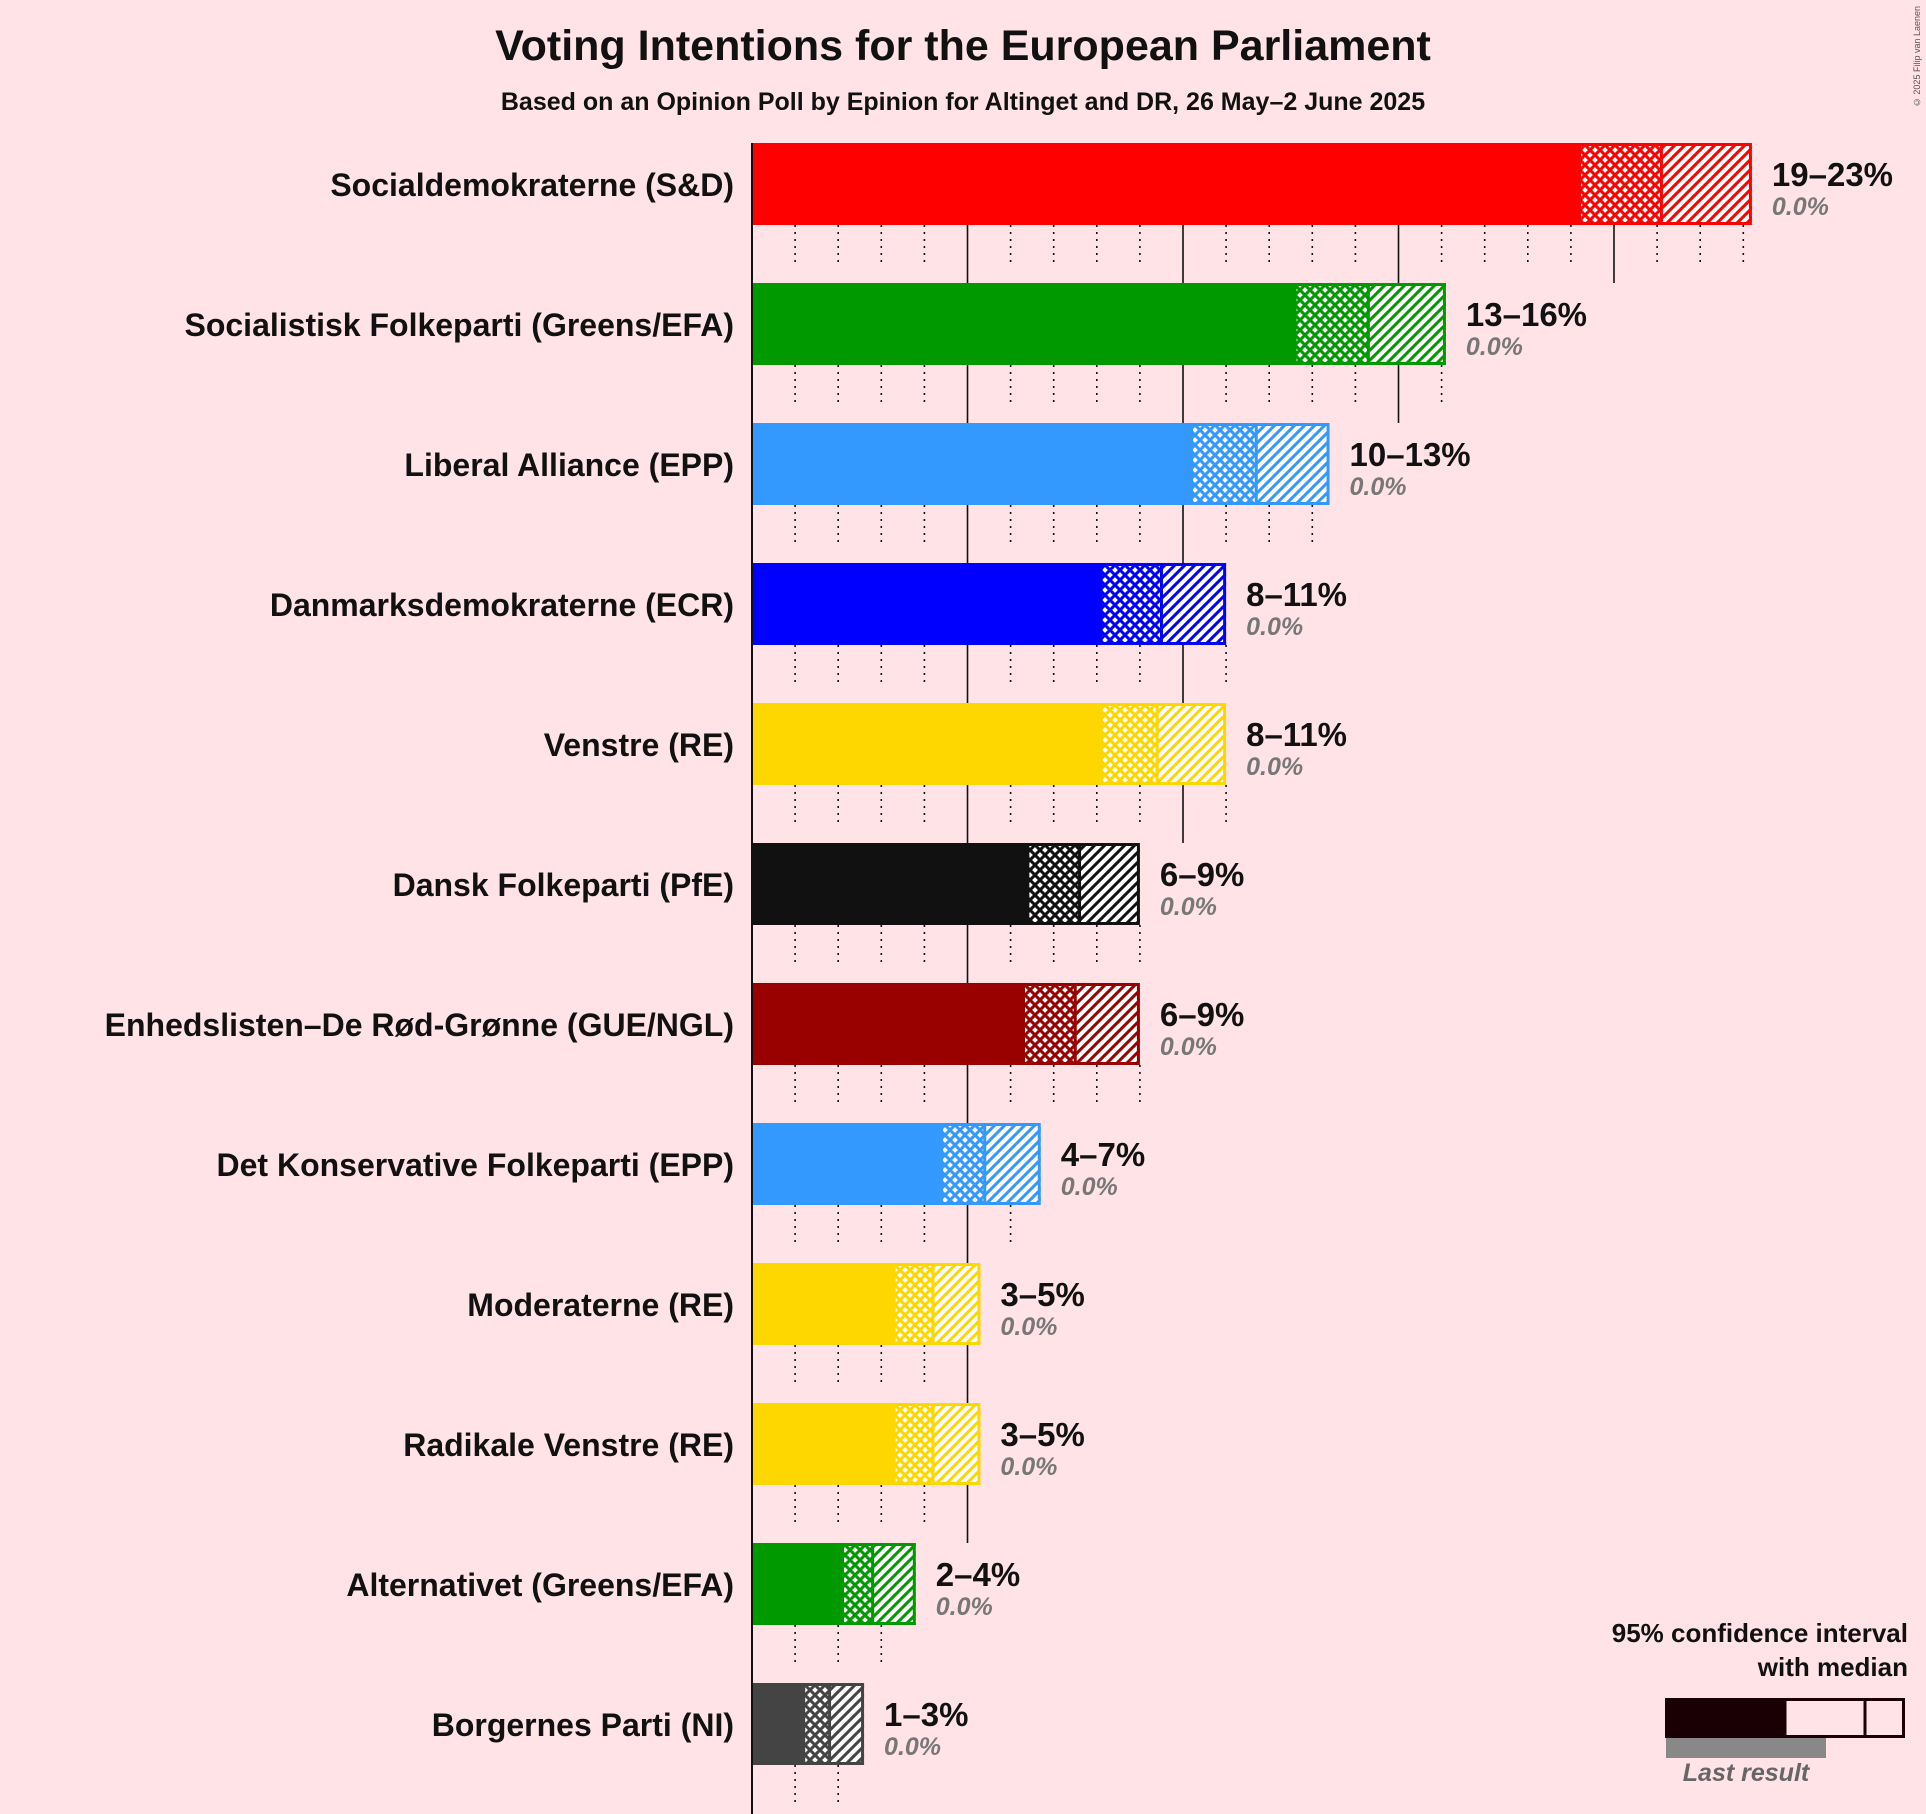 This screenshot has height=1814, width=1926. Describe the element at coordinates (978, 1574) in the screenshot. I see `range-label: 2–4%` at that location.